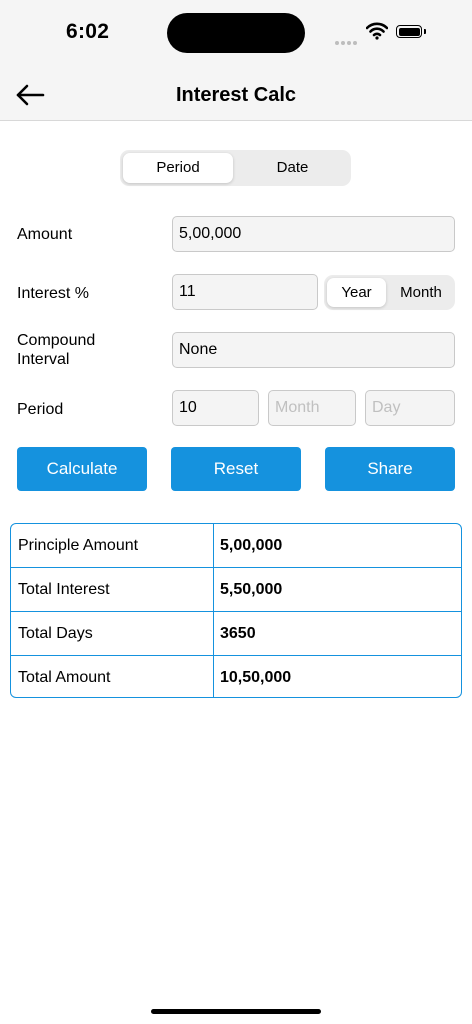 This screenshot has width=472, height=1024. What do you see at coordinates (53, 293) in the screenshot?
I see `interest-label: Interest %` at bounding box center [53, 293].